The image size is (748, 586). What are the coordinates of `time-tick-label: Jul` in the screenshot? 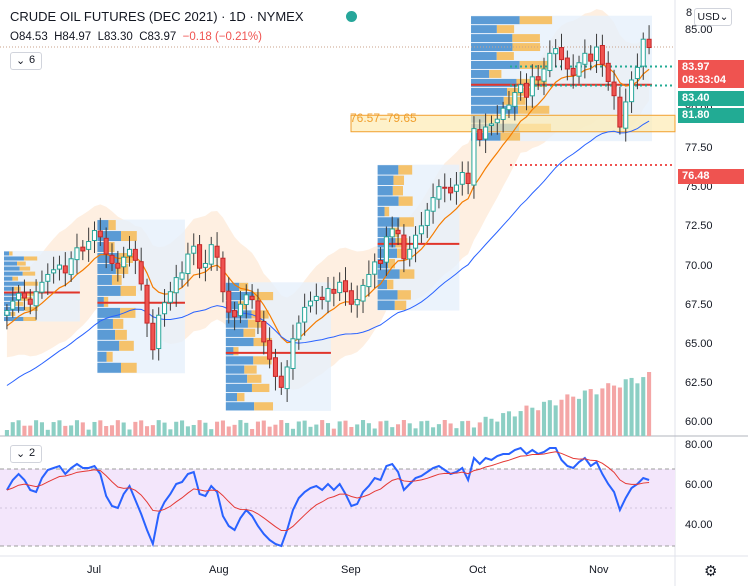 It's located at (94, 570).